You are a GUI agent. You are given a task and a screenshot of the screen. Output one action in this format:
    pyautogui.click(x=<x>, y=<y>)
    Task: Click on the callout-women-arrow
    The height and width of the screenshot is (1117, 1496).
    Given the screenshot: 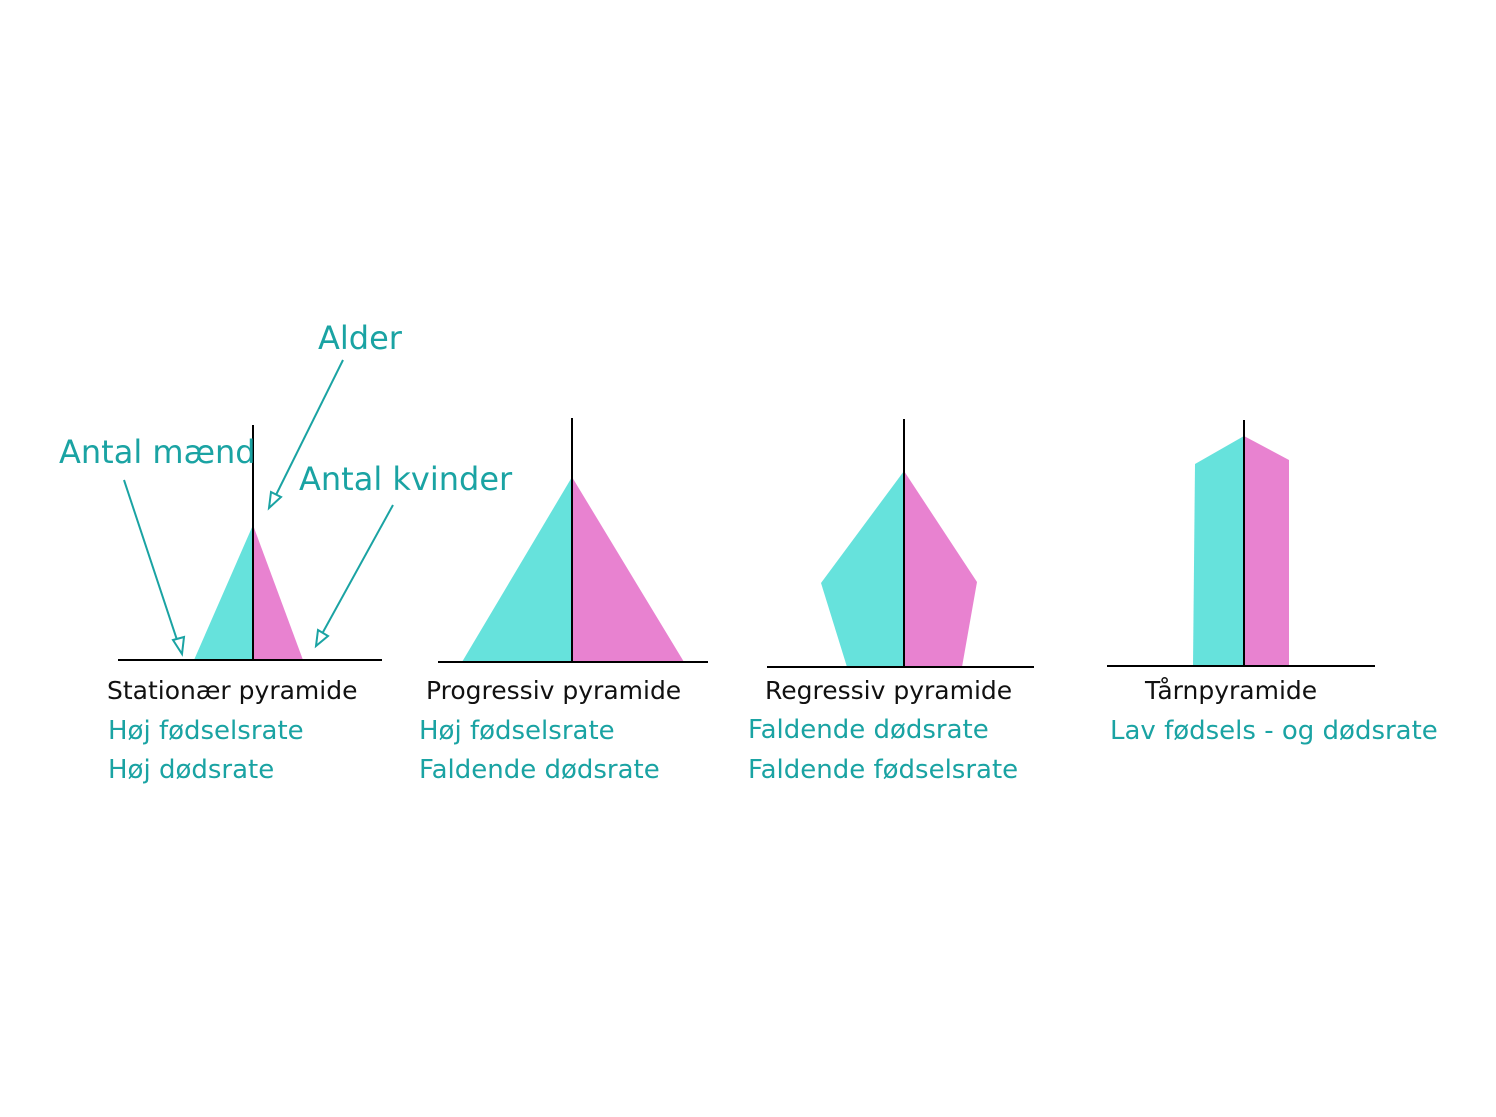 What is the action you would take?
    pyautogui.click(x=354, y=576)
    